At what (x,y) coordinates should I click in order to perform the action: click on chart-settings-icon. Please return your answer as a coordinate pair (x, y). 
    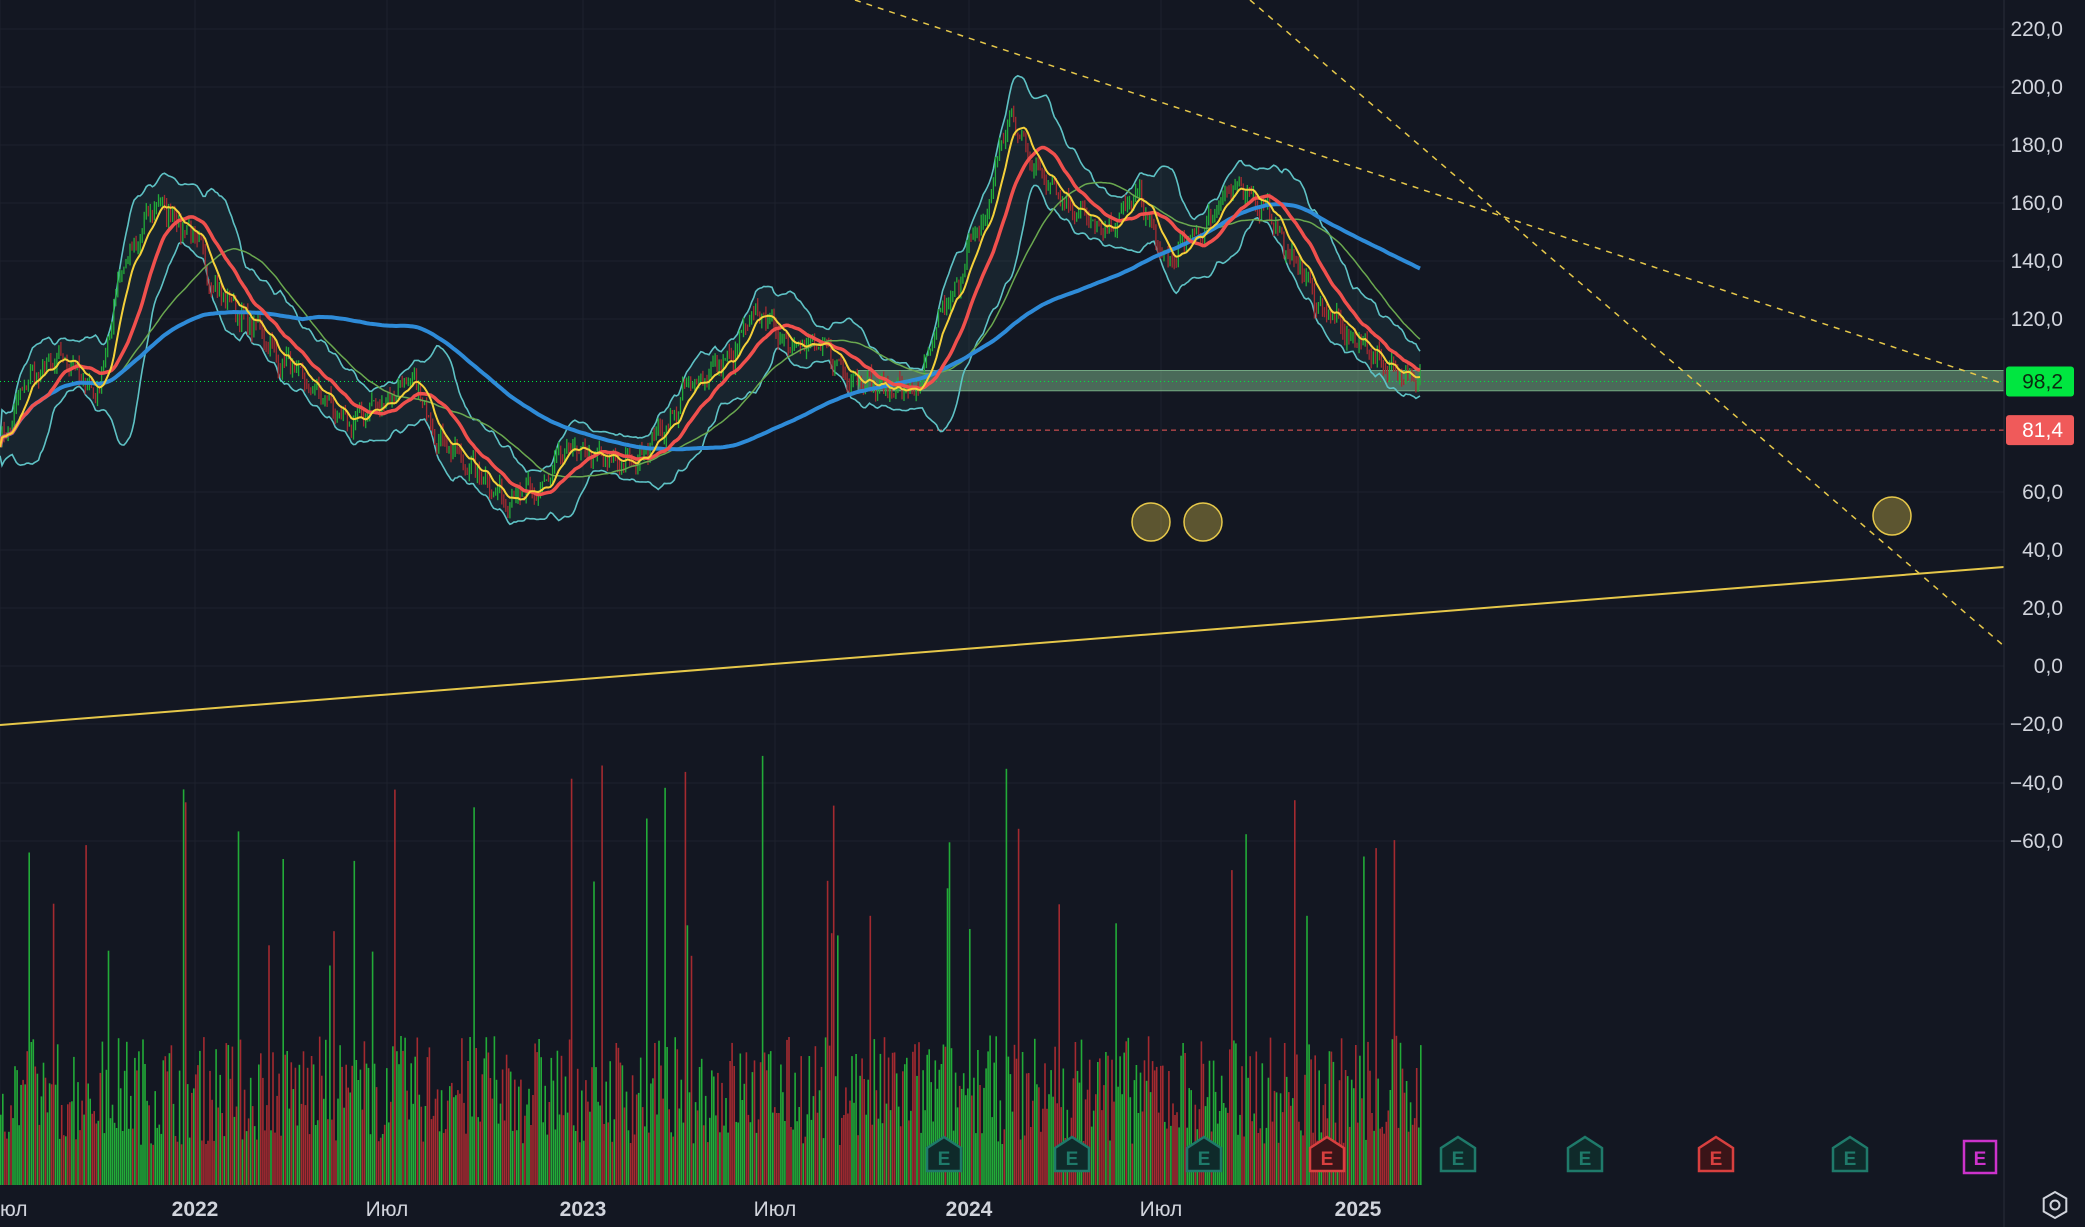
    Looking at the image, I should click on (2055, 1205).